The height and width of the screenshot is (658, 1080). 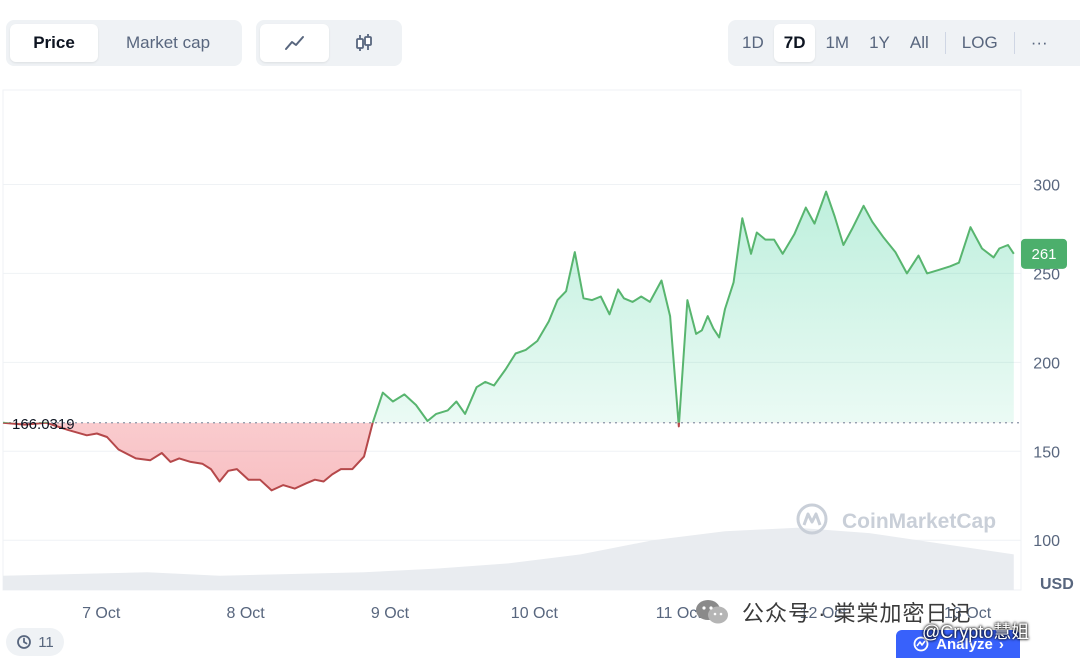 I want to click on y-tick-label: 100, so click(x=1046, y=541).